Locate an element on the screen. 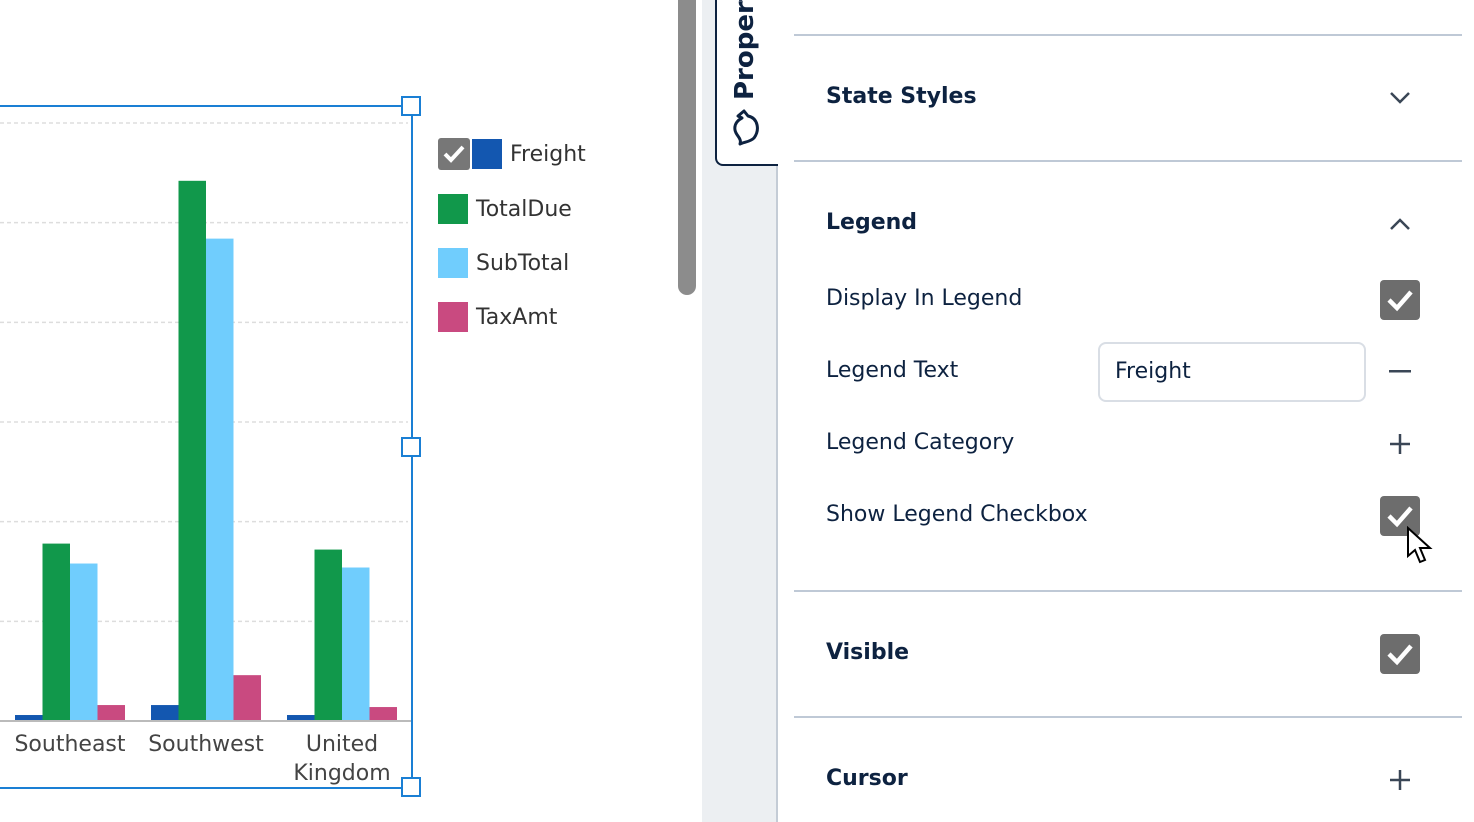 The width and height of the screenshot is (1474, 822). legend-checkbox is located at coordinates (454, 154).